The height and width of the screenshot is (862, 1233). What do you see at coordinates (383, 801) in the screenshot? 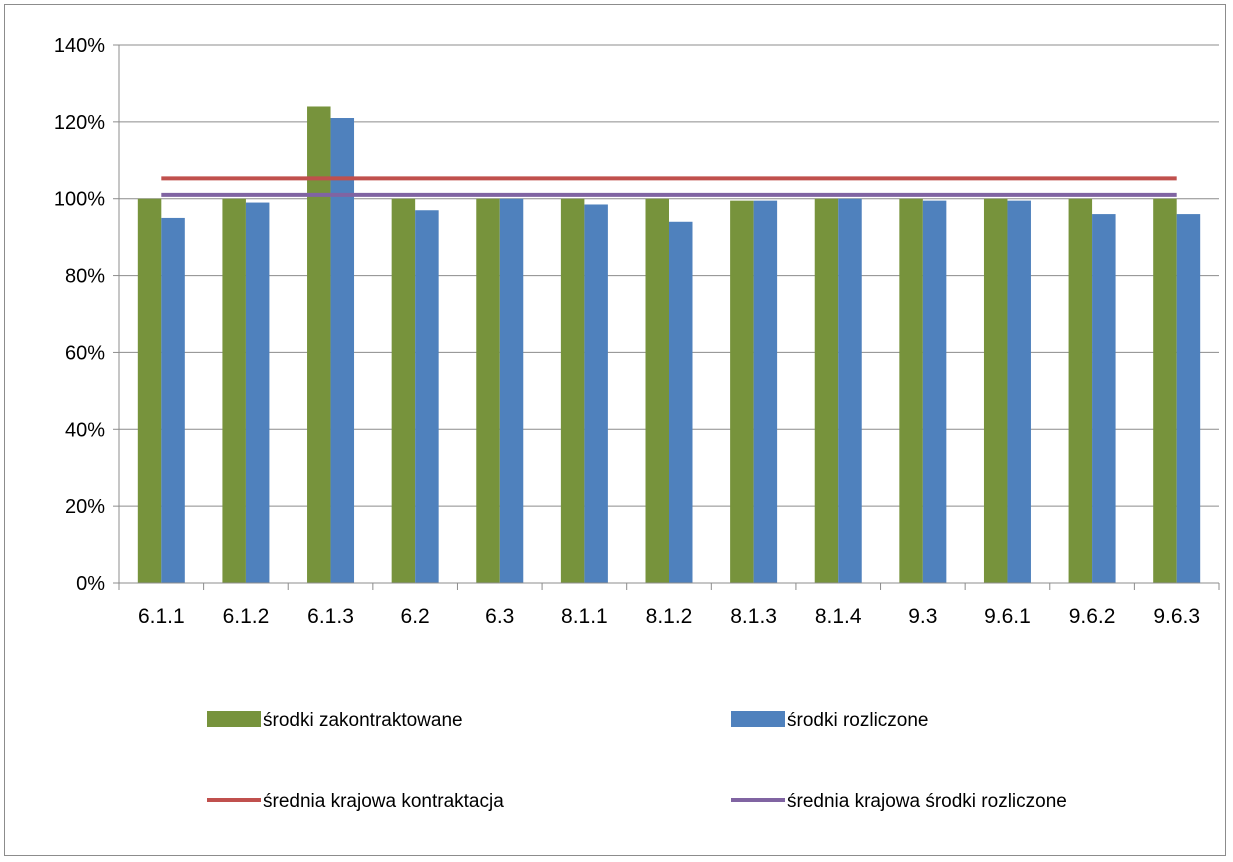
I see `legend-label: średnia krajowa kontraktacja` at bounding box center [383, 801].